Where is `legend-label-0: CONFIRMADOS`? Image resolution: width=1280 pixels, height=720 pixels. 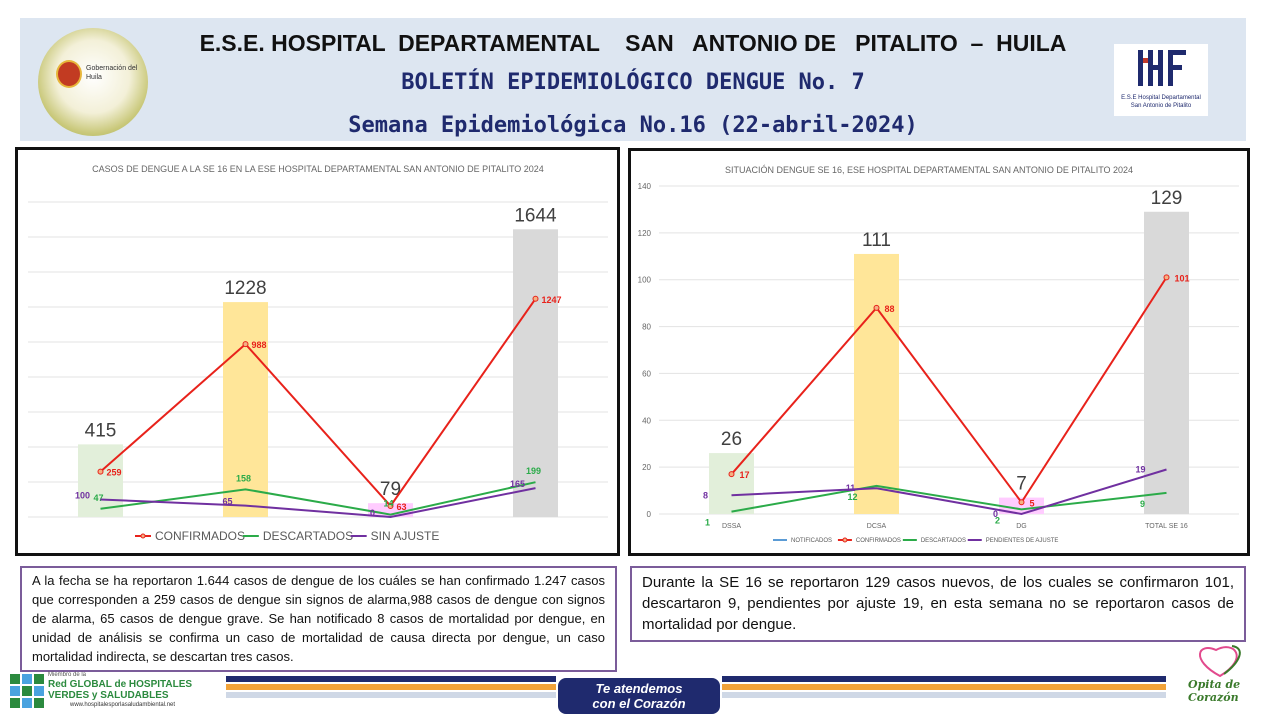 legend-label-0: CONFIRMADOS is located at coordinates (200, 536).